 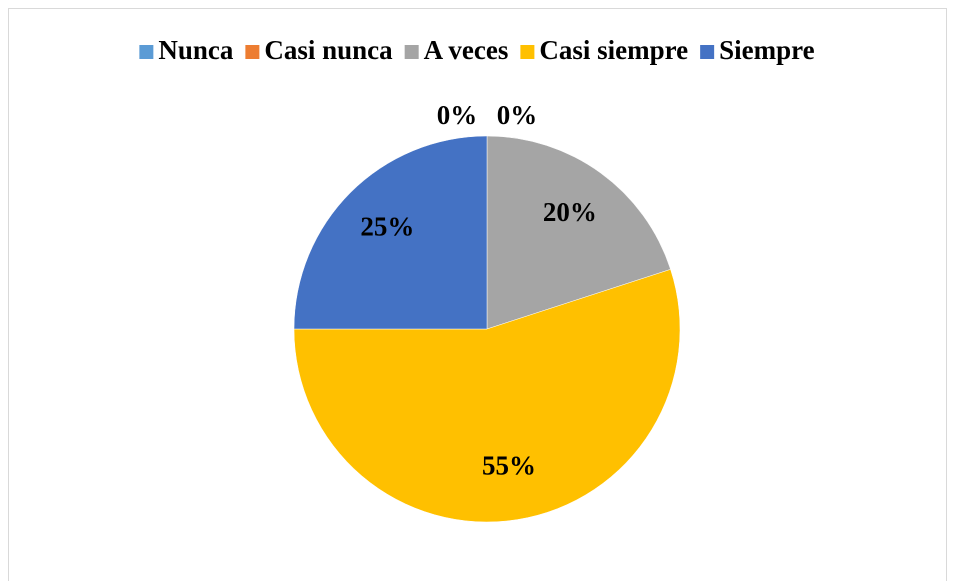 I want to click on legend-label: Siempre, so click(x=767, y=50).